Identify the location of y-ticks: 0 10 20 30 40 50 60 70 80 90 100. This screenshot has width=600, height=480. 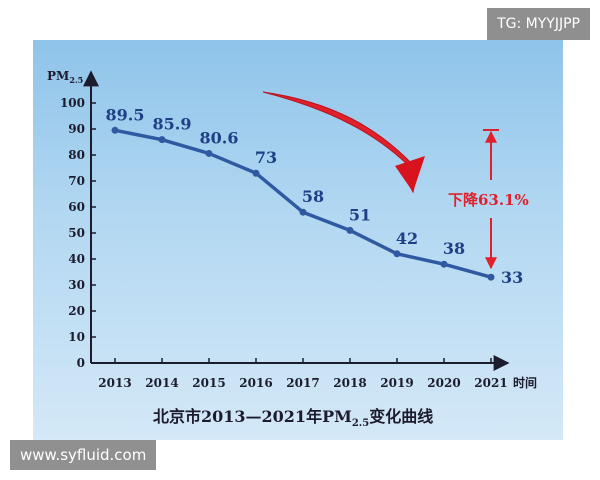
(78, 233).